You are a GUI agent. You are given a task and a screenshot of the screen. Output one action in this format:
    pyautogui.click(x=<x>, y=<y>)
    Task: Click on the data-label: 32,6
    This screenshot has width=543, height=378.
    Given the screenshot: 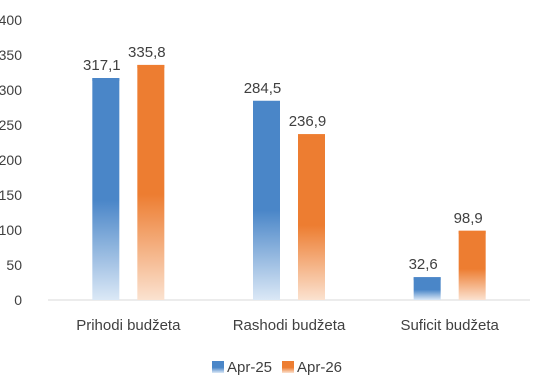 What is the action you would take?
    pyautogui.click(x=423, y=264)
    